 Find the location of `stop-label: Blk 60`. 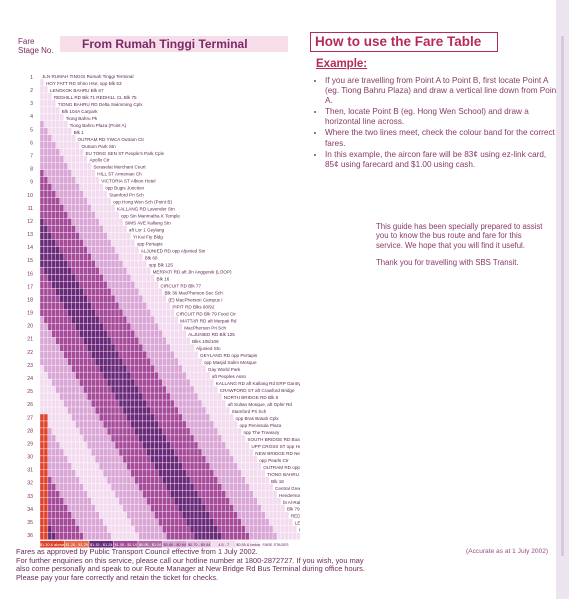

stop-label: Blk 60 is located at coordinates (151, 257).